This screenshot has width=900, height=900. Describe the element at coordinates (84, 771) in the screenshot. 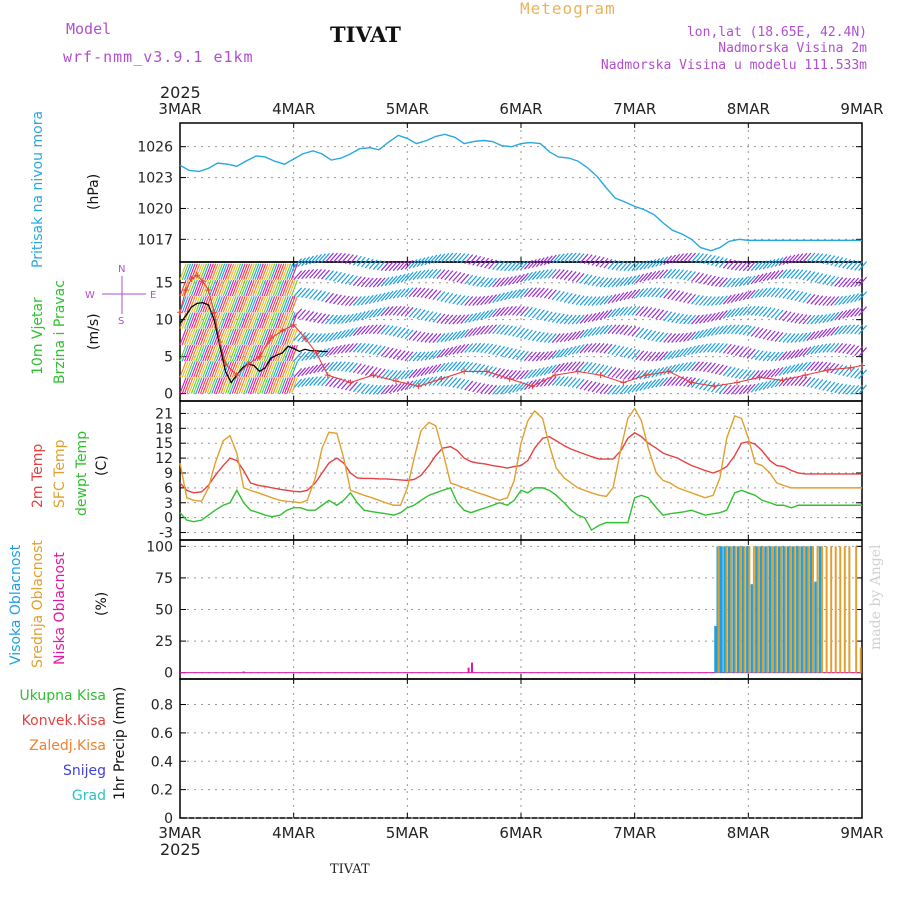

I see `precip-legend-snijeg: Snijeg` at that location.